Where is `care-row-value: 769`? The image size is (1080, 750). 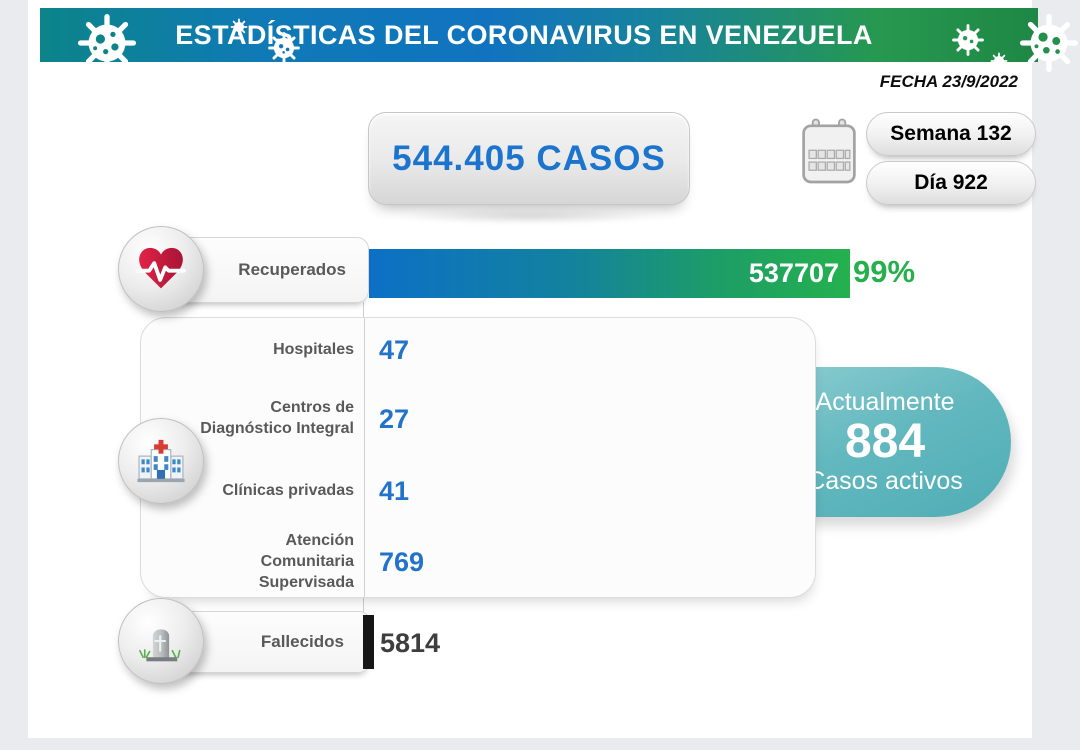 care-row-value: 769 is located at coordinates (402, 562).